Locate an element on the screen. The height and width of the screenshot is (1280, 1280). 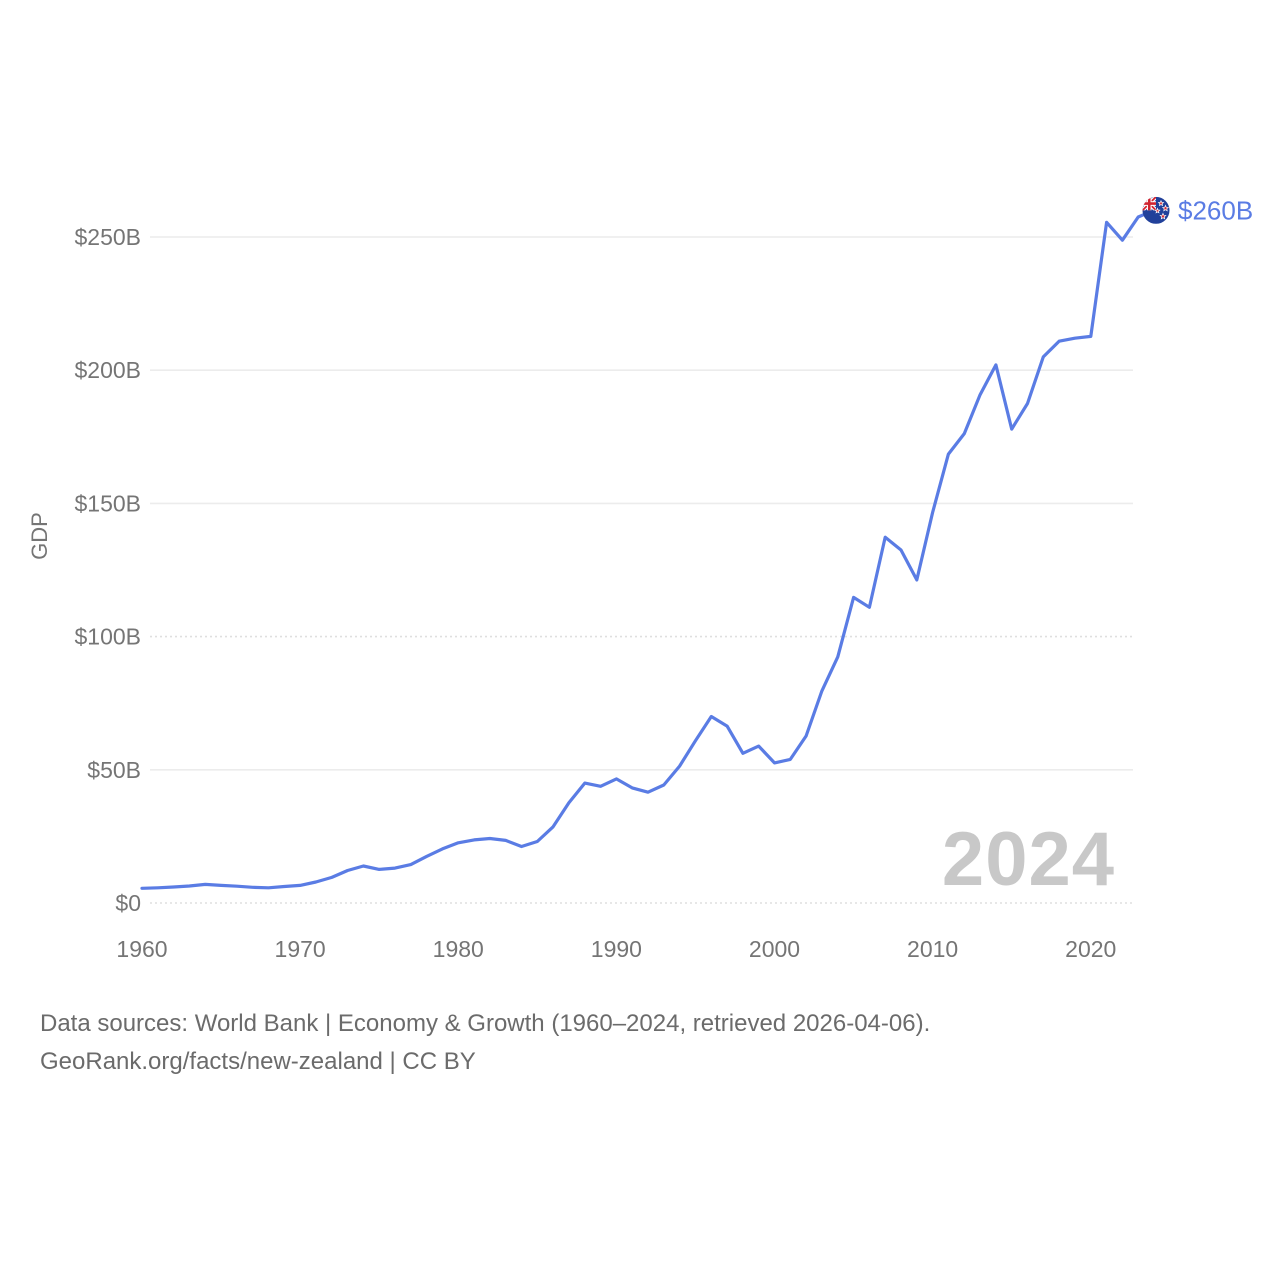
footer-attribution-line: GeoRank.org/facts/new-zealand | CC BY is located at coordinates (258, 1061).